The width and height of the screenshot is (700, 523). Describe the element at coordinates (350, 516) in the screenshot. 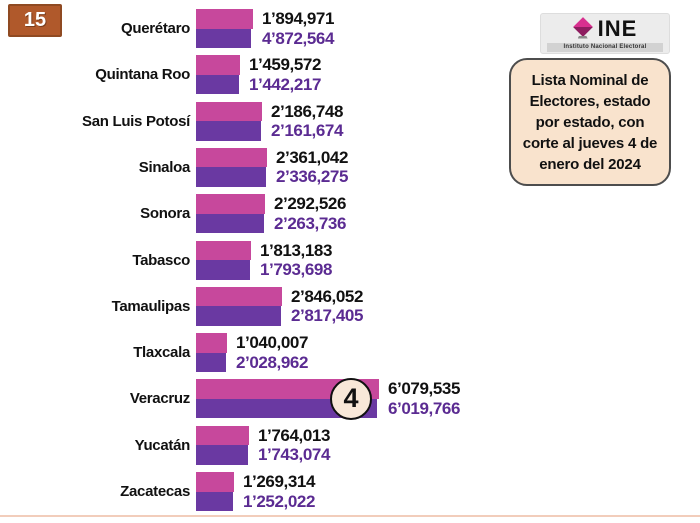

I see `bottom-divider` at that location.